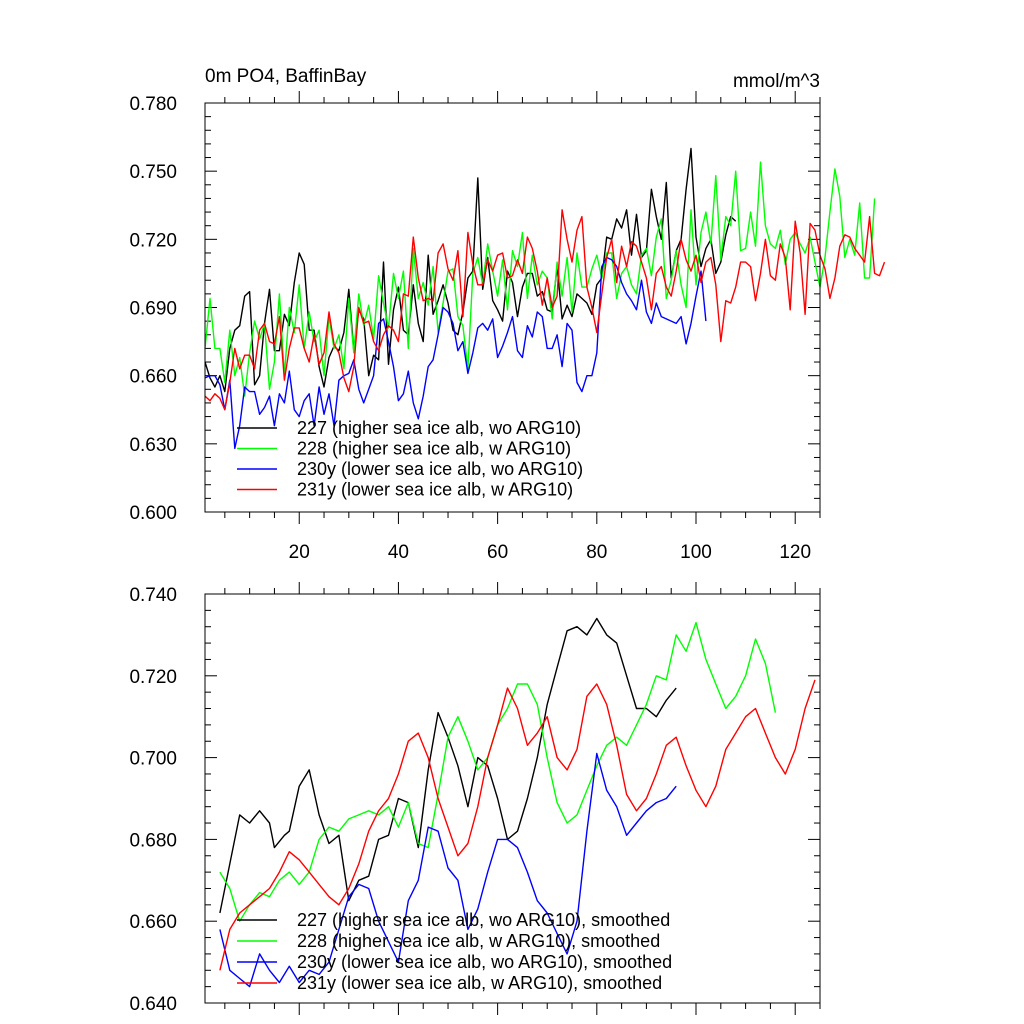 The image size is (1024, 1024). I want to click on y-tick-label: 0.690, so click(153, 309).